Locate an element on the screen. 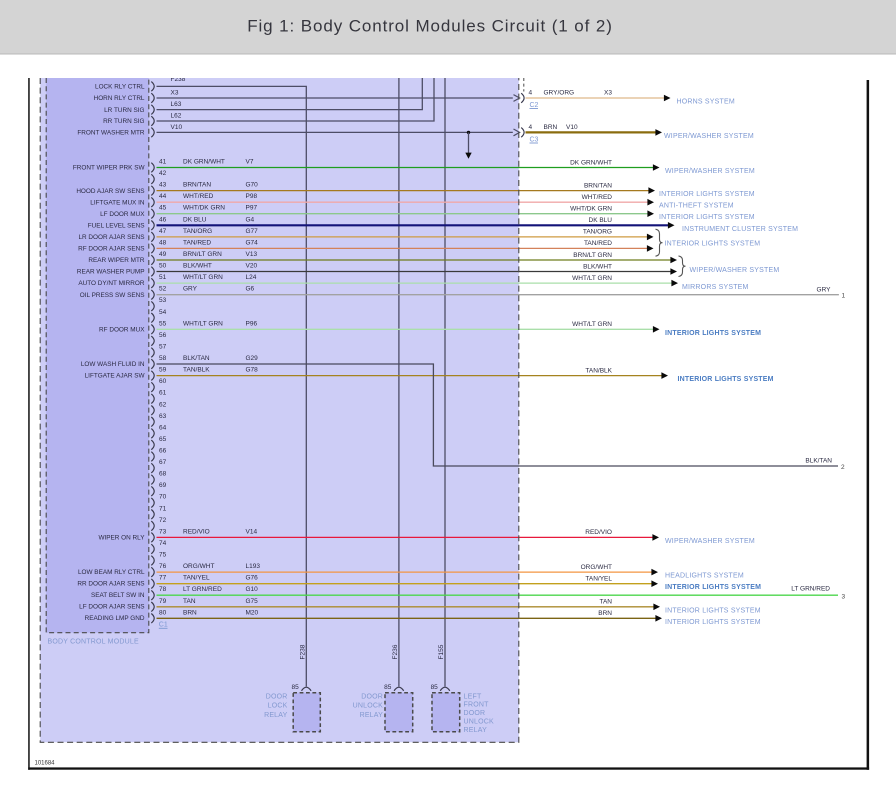  svg-text: TAN/YEL is located at coordinates (196, 578).